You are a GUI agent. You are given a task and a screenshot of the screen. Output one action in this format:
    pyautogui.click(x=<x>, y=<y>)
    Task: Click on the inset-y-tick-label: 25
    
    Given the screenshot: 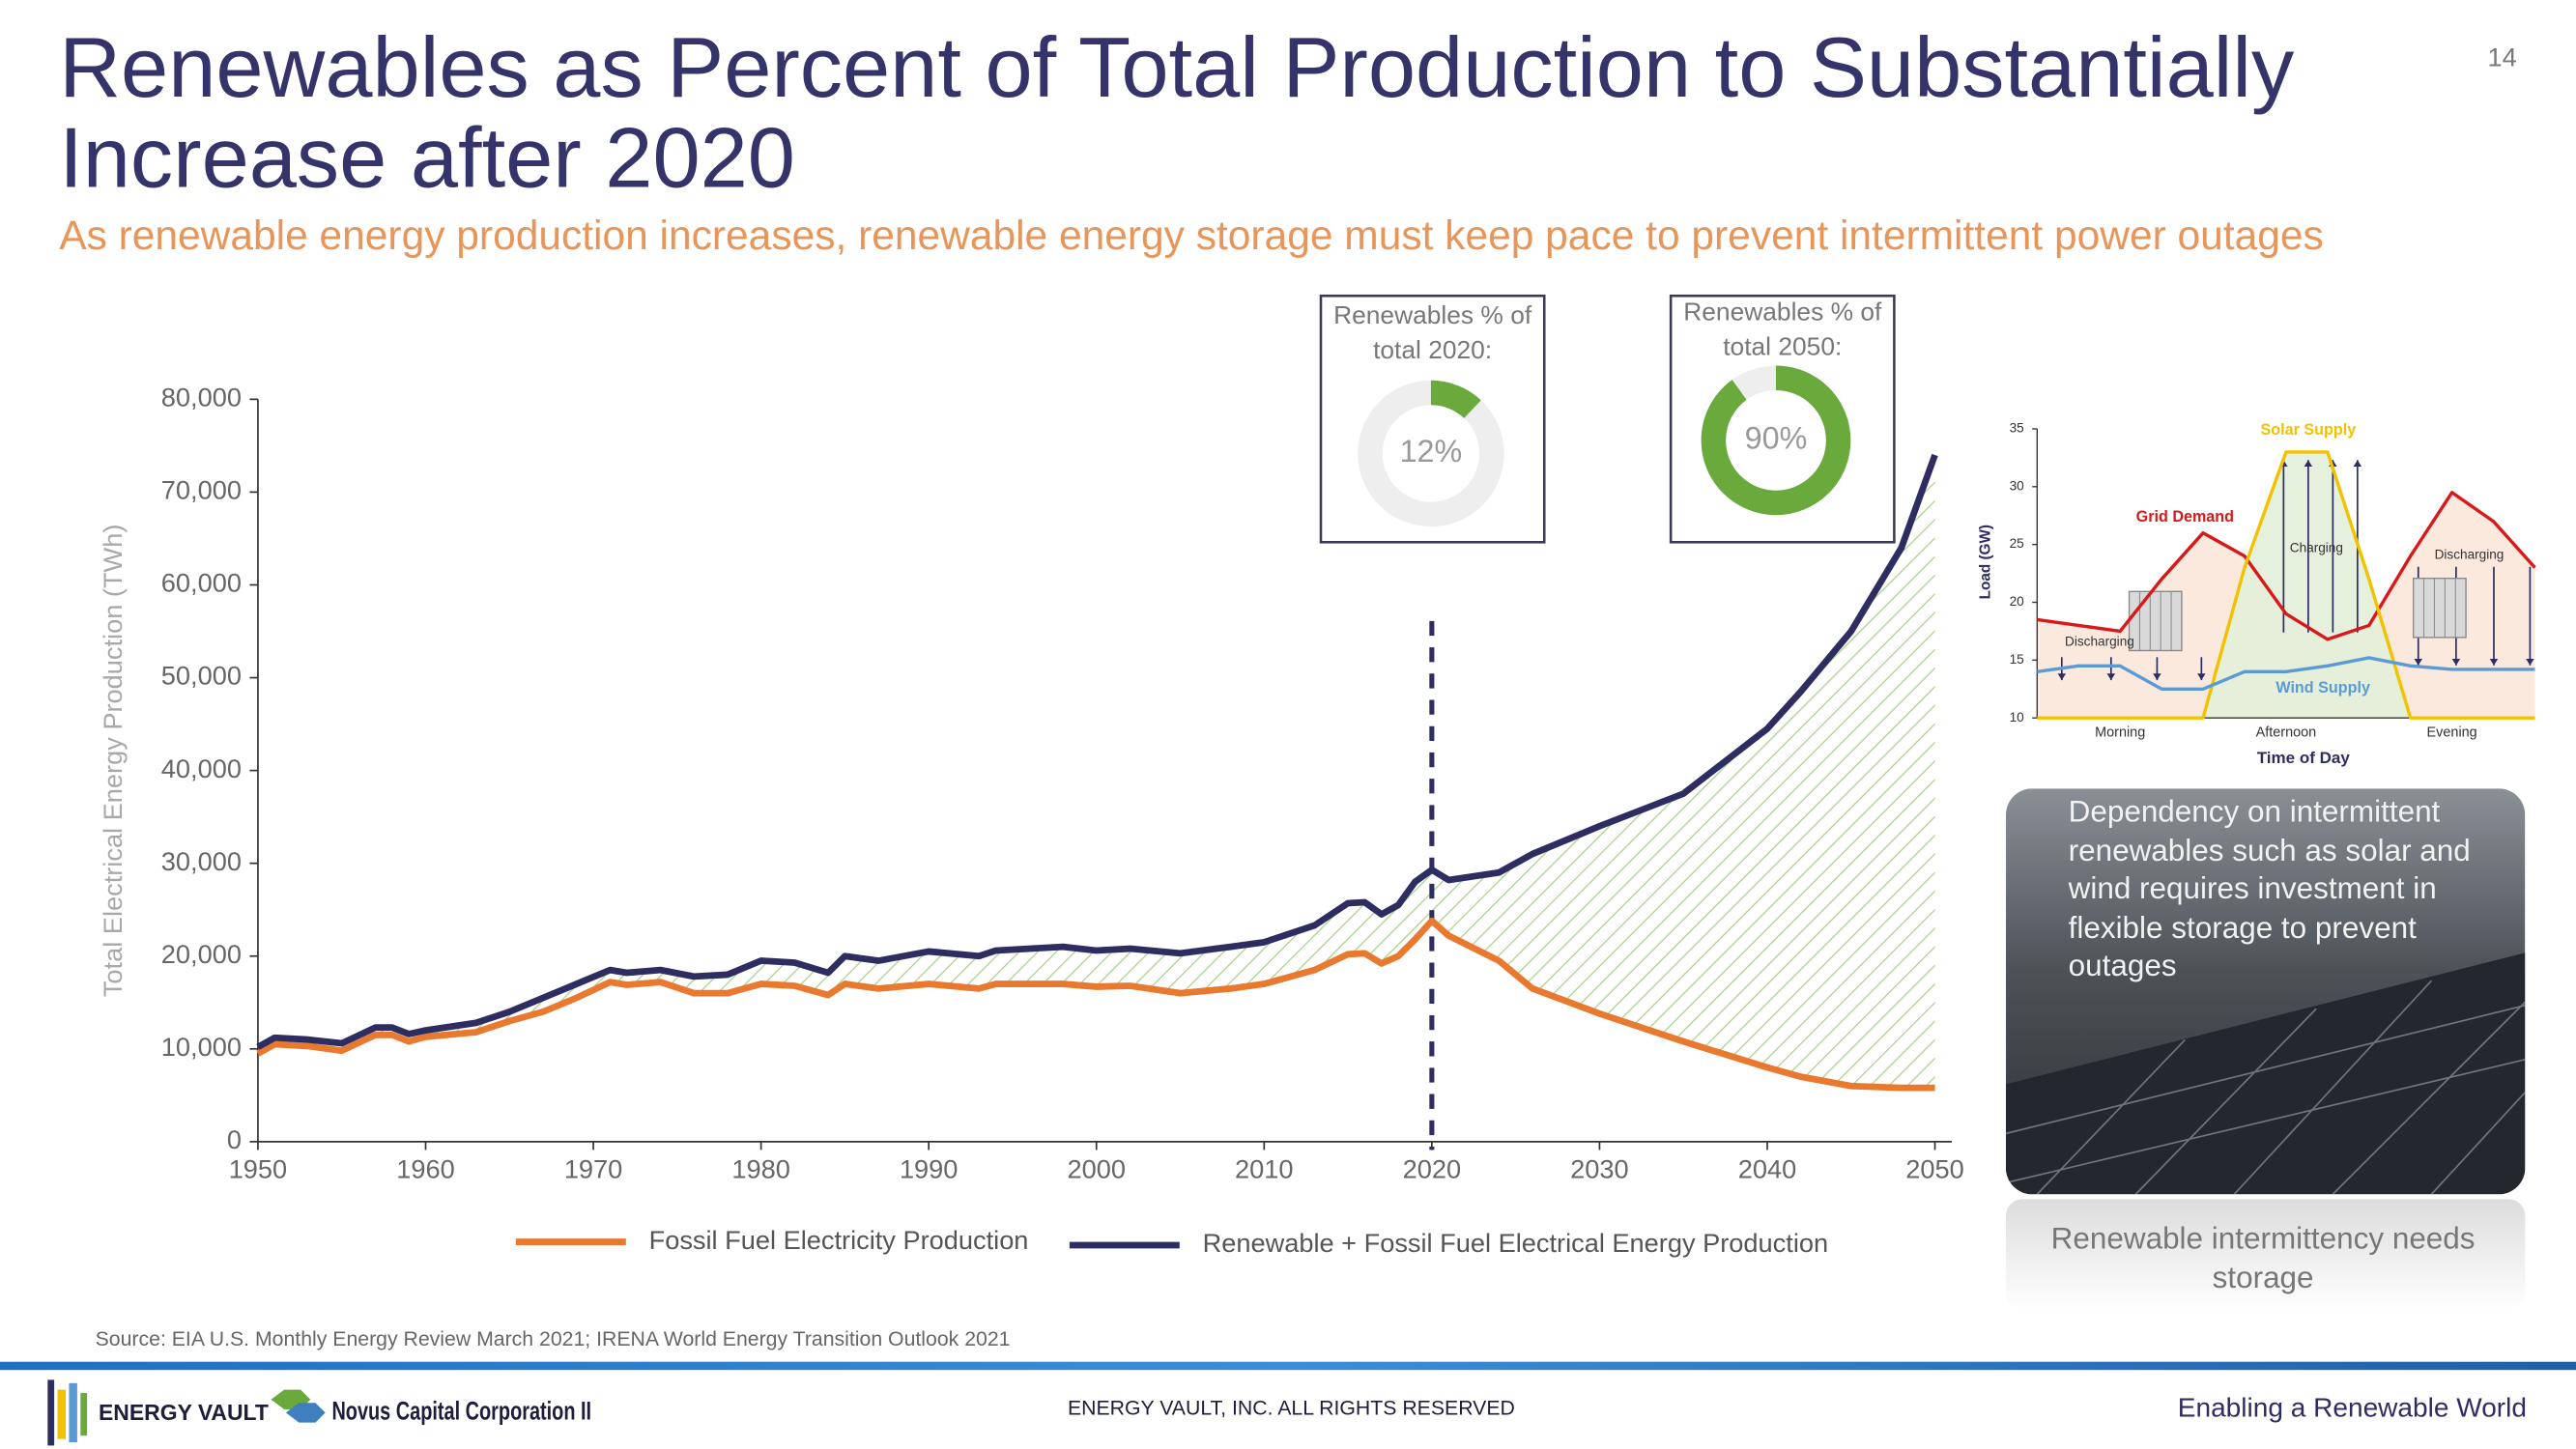 What is the action you would take?
    pyautogui.click(x=2017, y=543)
    